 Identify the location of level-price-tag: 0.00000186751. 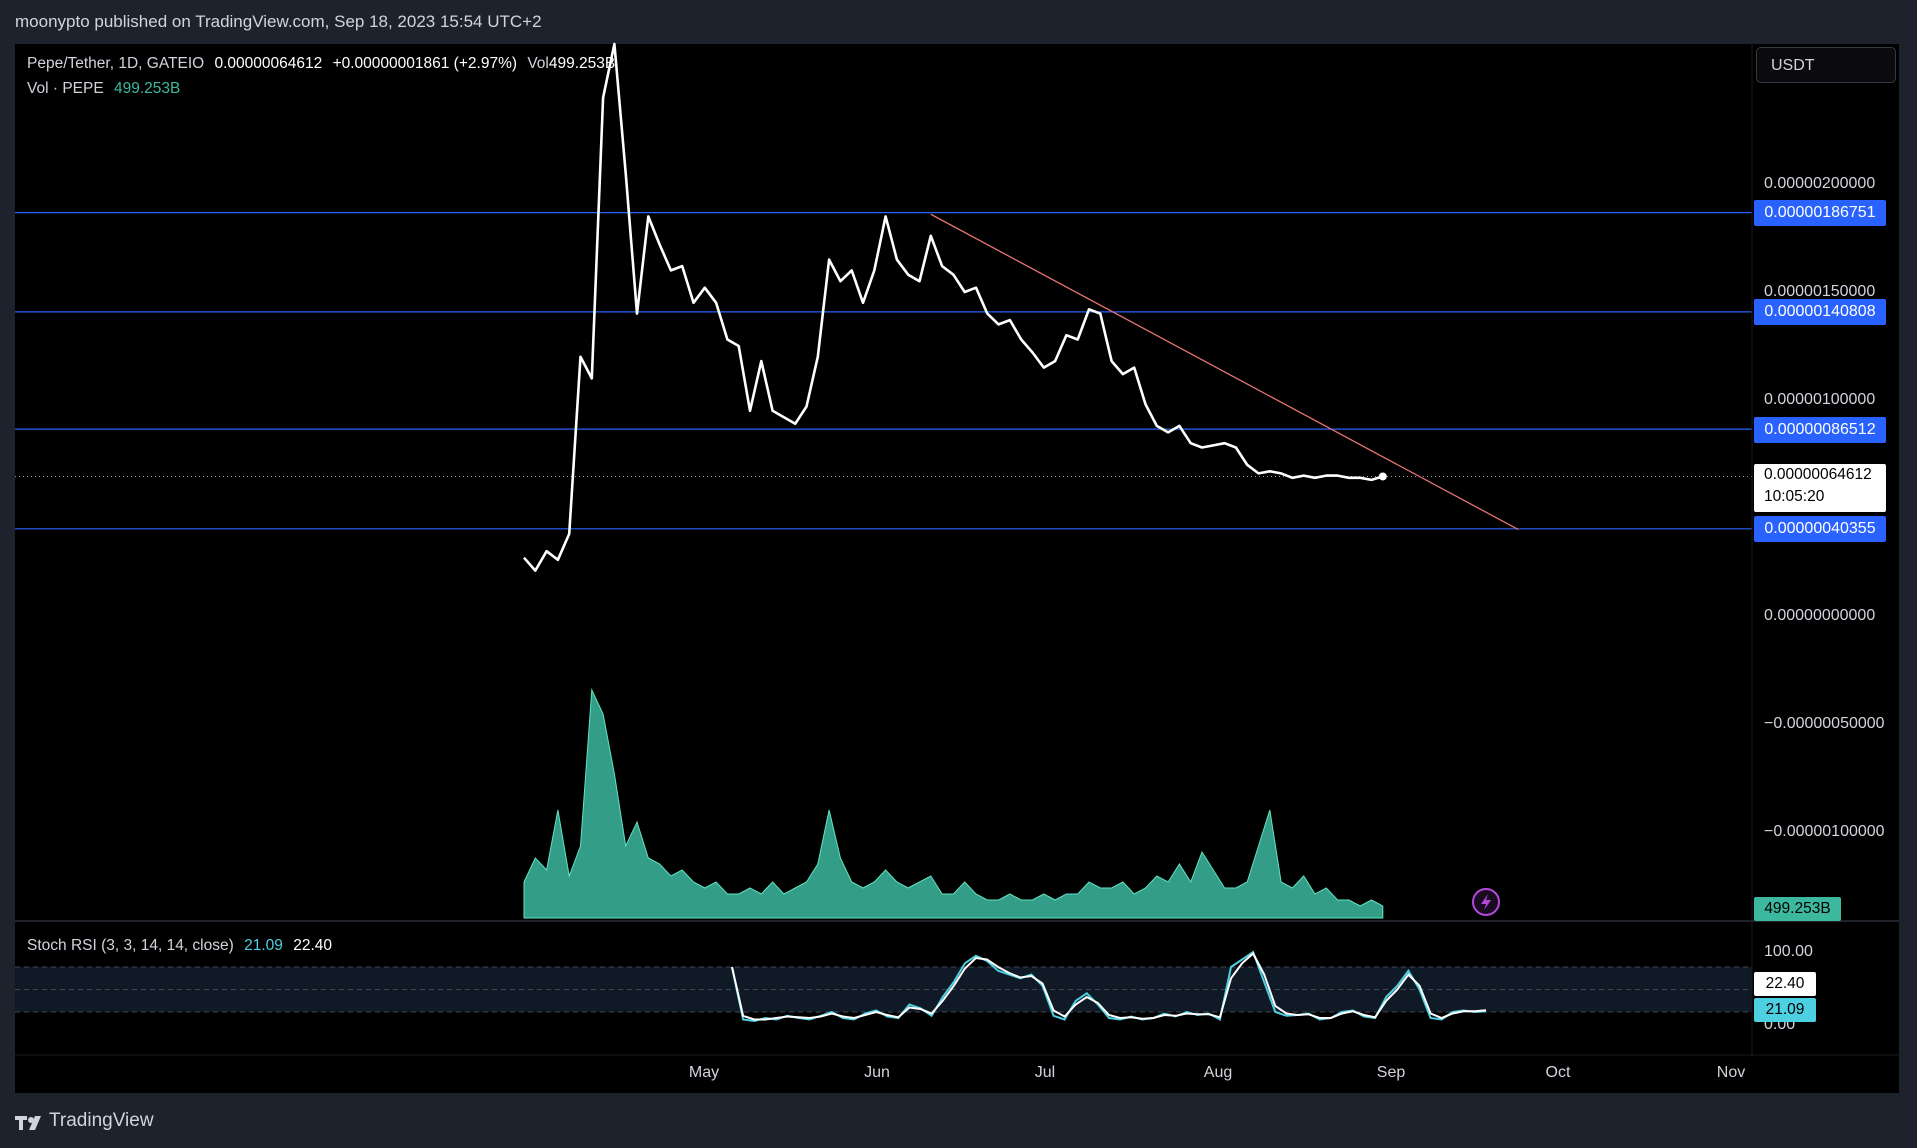
(1820, 213).